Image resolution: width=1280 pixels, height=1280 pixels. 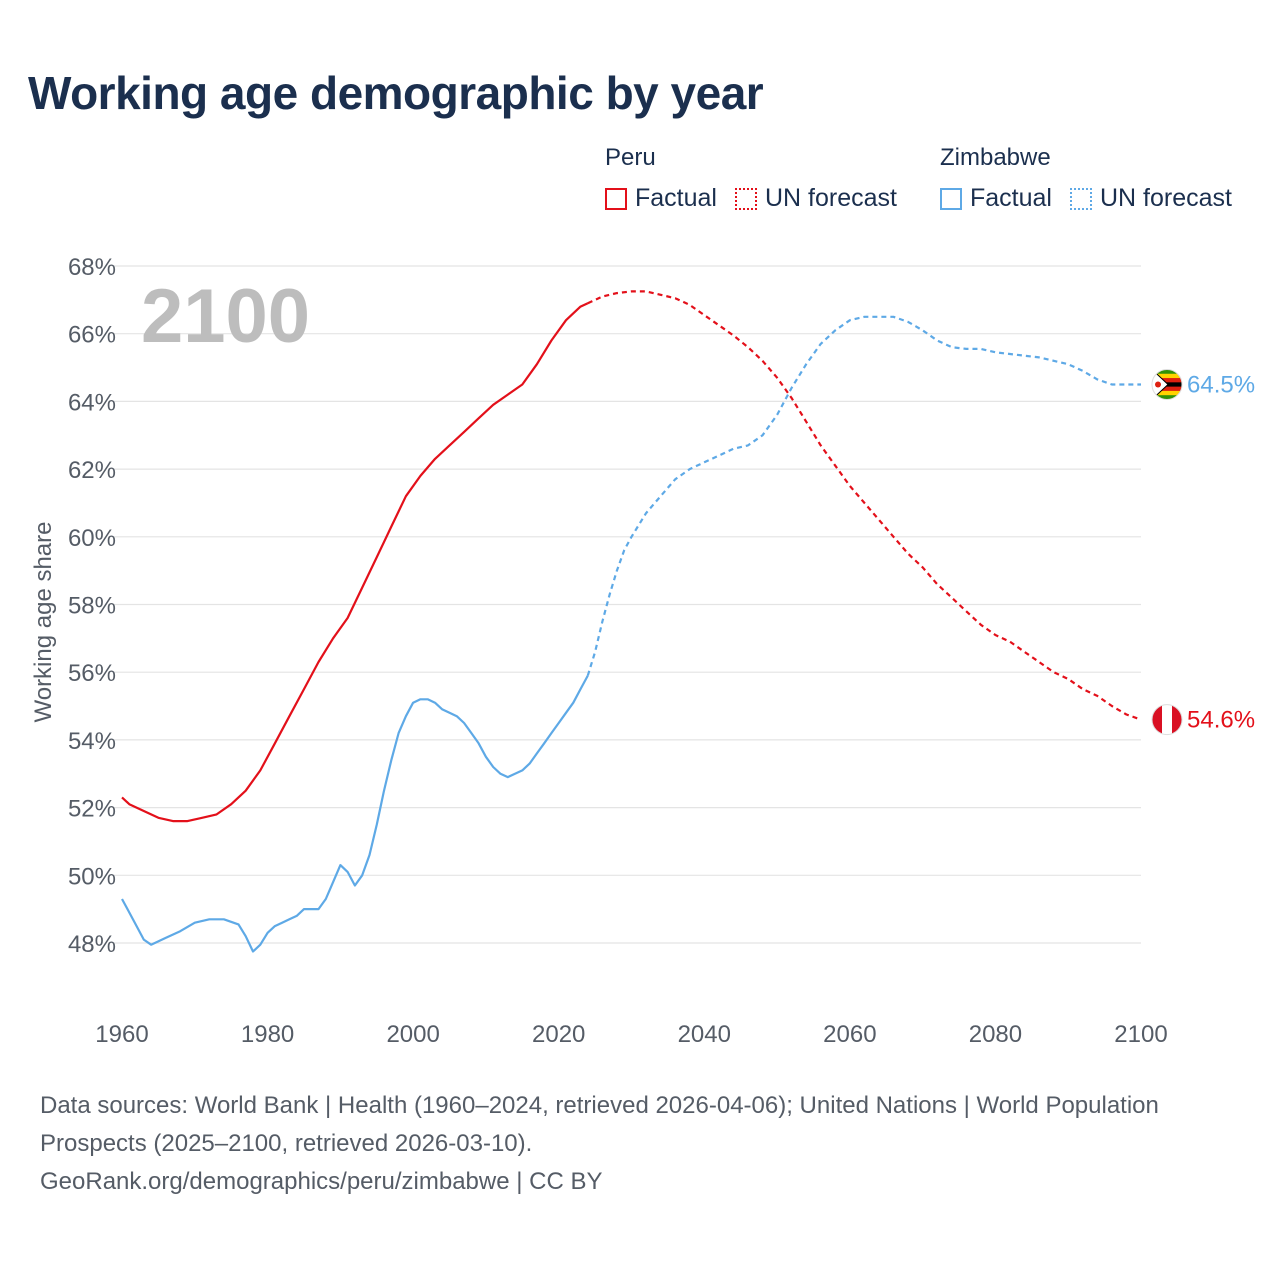 I want to click on x-tick-label: 2060, so click(x=849, y=1034).